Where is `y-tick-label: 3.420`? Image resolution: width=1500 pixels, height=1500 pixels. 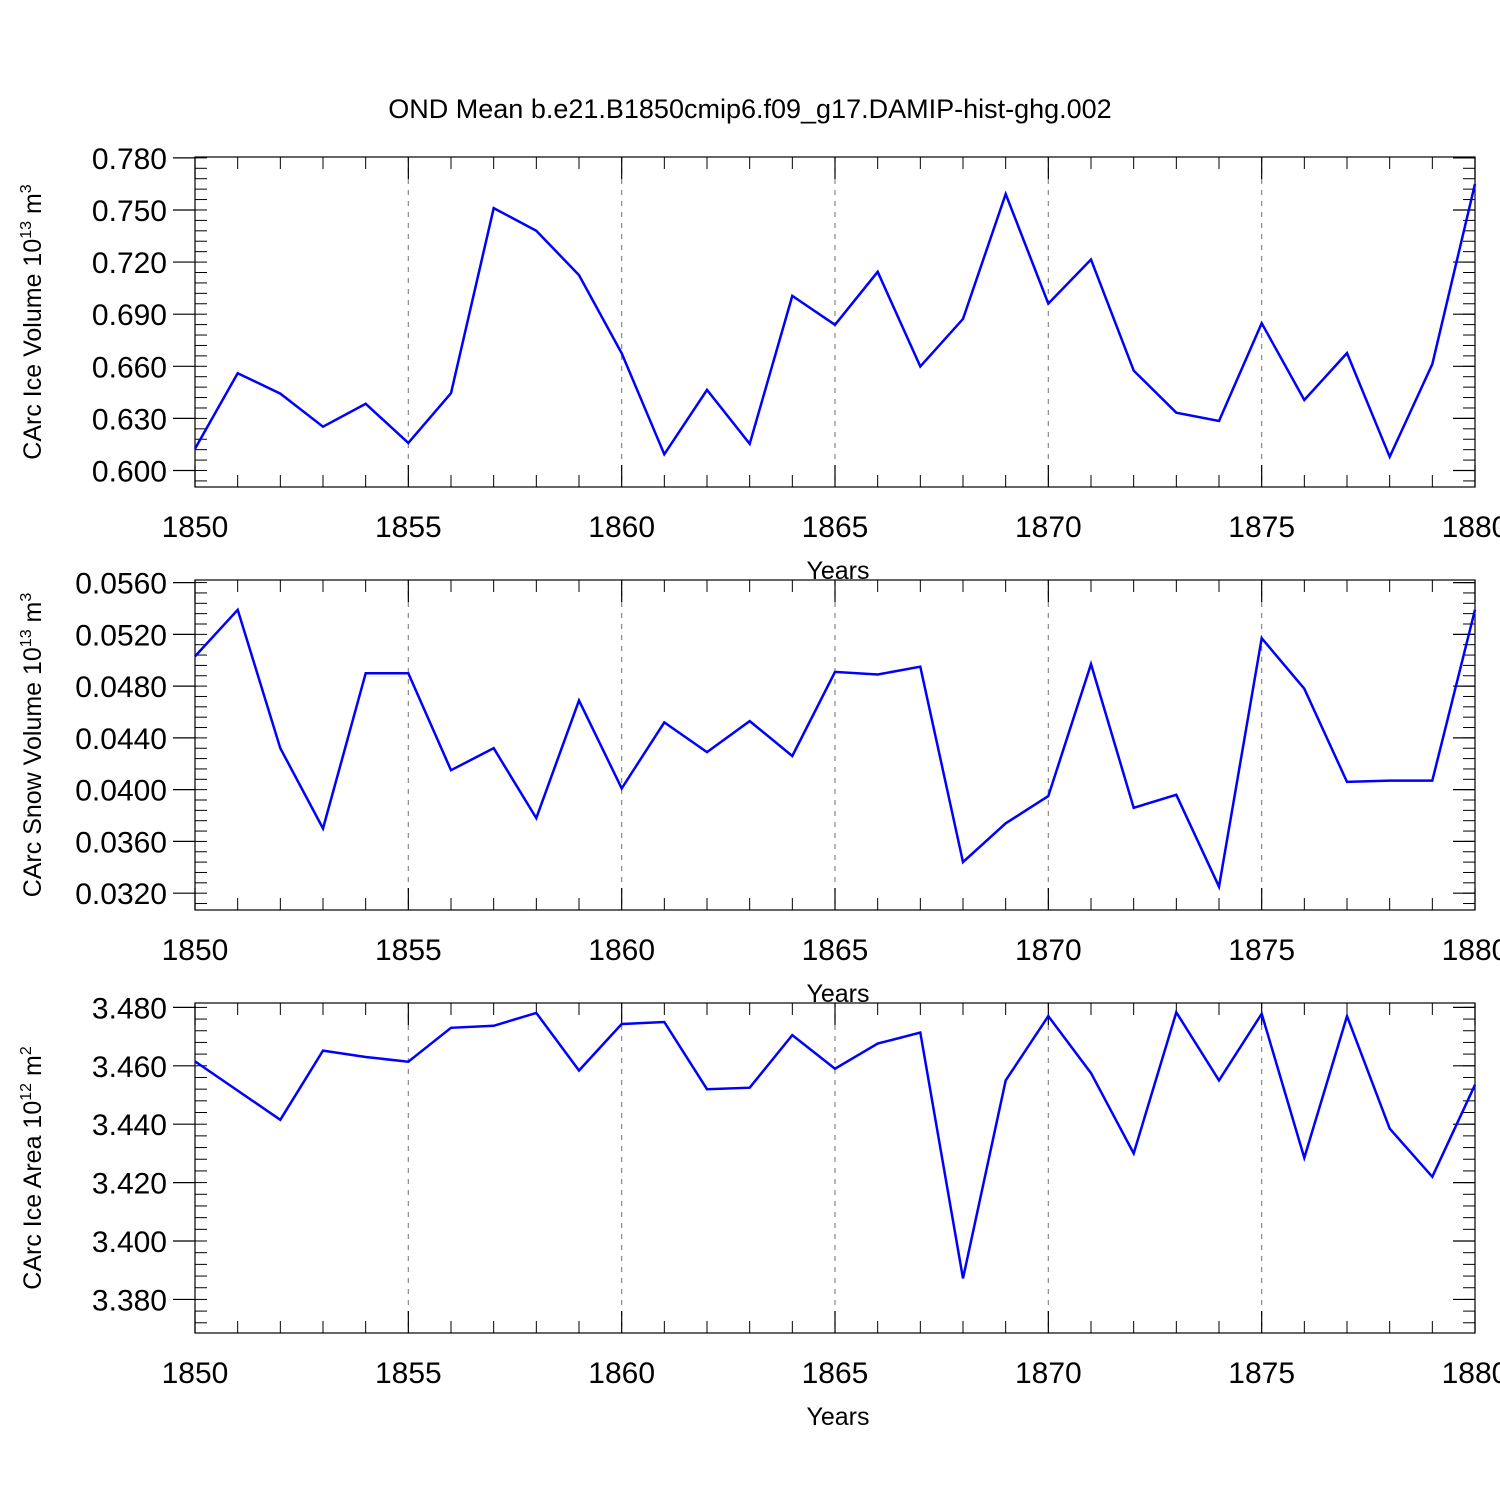
y-tick-label: 3.420 is located at coordinates (129, 1184).